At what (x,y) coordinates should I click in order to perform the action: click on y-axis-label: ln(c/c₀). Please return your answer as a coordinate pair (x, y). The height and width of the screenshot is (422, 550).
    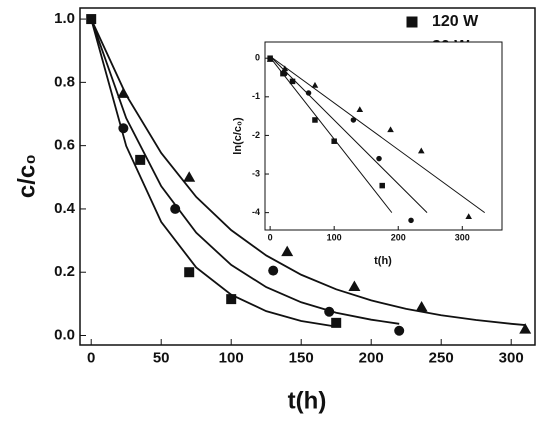
    Looking at the image, I should click on (238, 136).